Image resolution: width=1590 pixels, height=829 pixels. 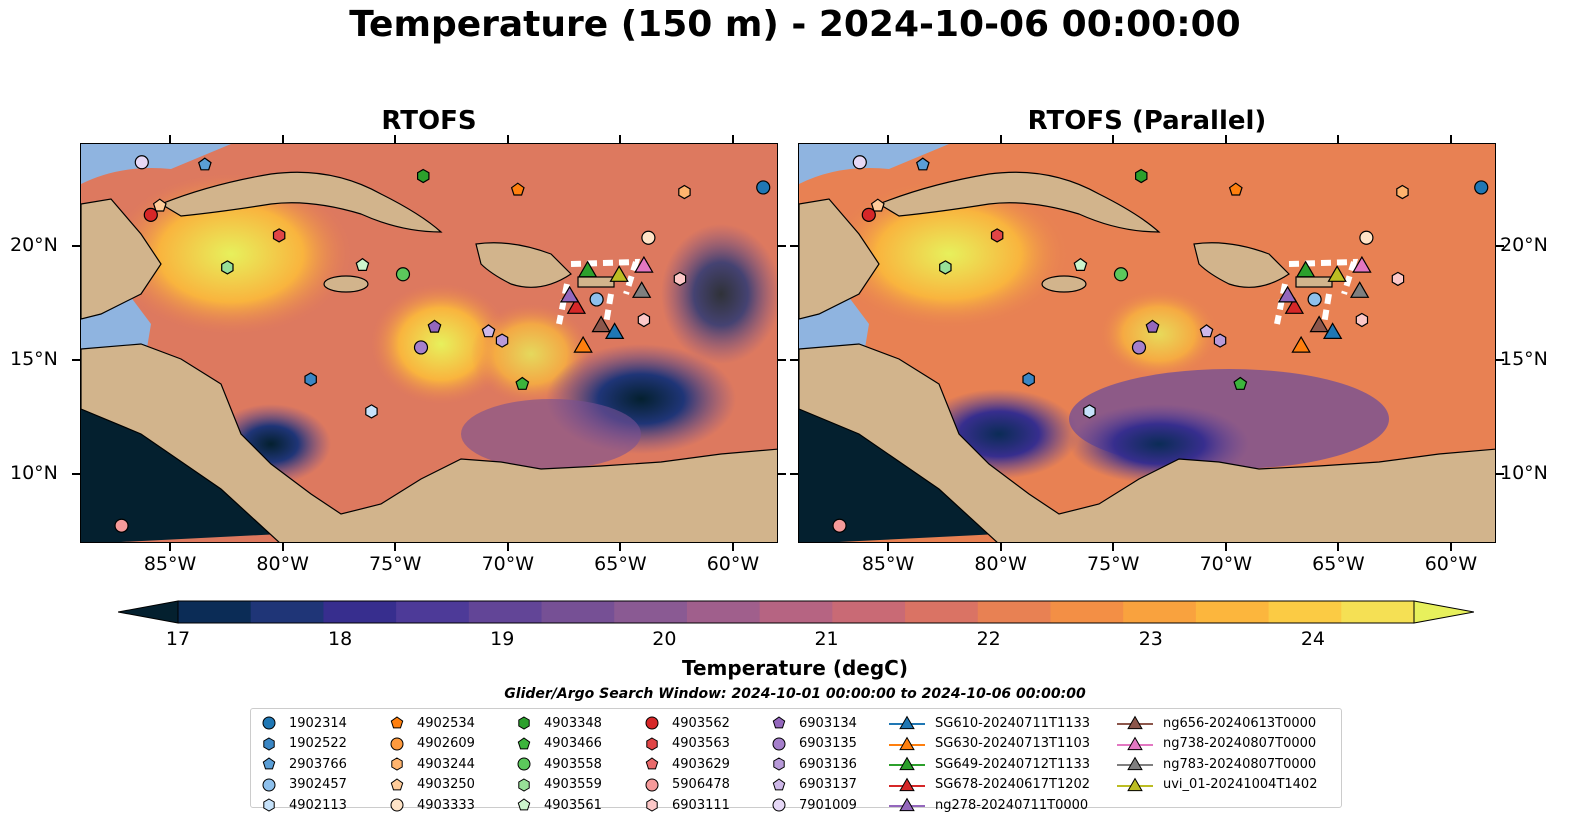 I want to click on legend-item: 6903137, so click(x=813, y=785).